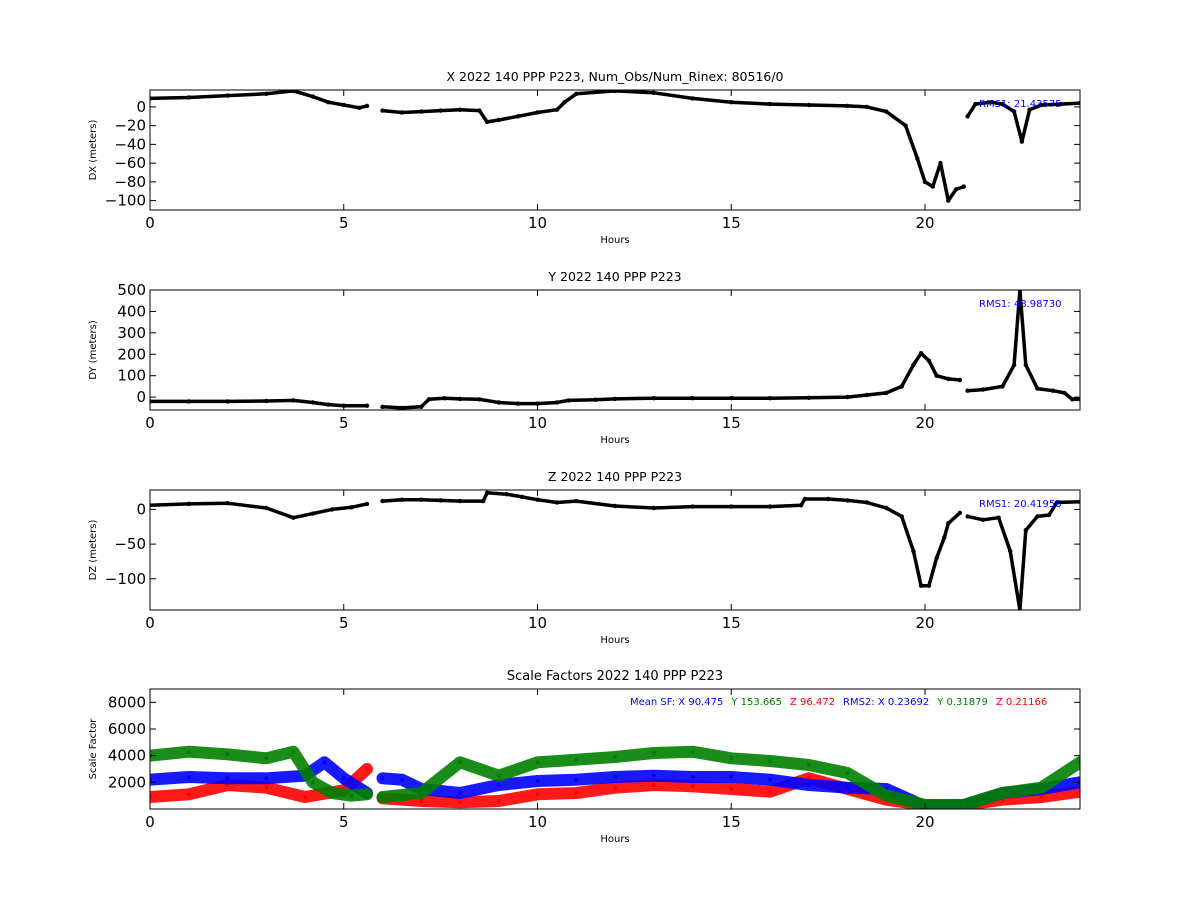  What do you see at coordinates (131, 376) in the screenshot?
I see `y-tick-label: 100` at bounding box center [131, 376].